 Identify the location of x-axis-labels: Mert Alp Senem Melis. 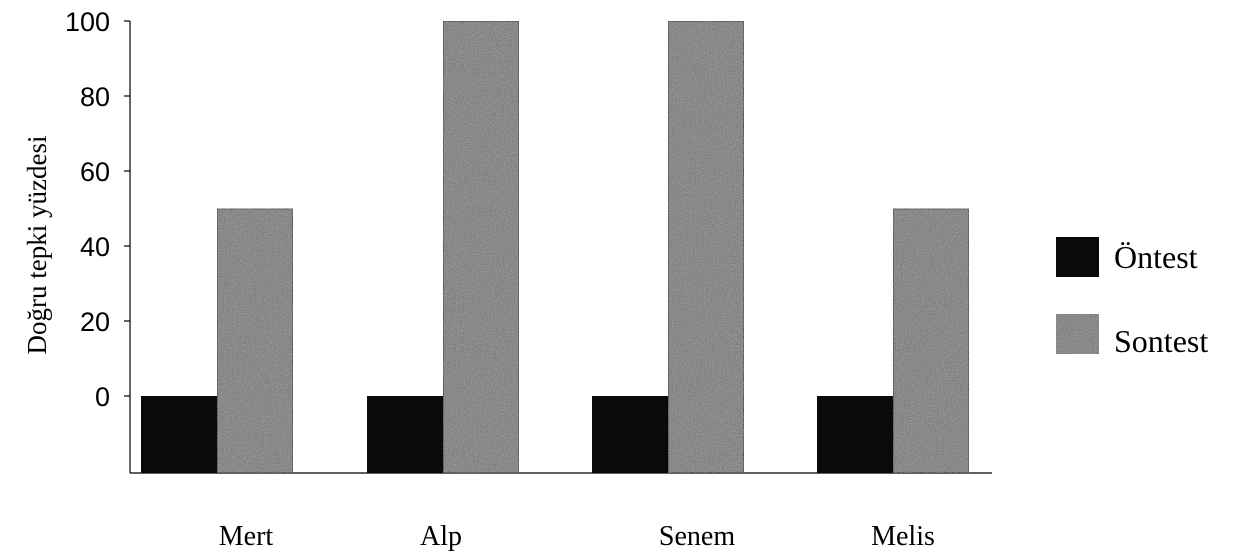
(577, 536).